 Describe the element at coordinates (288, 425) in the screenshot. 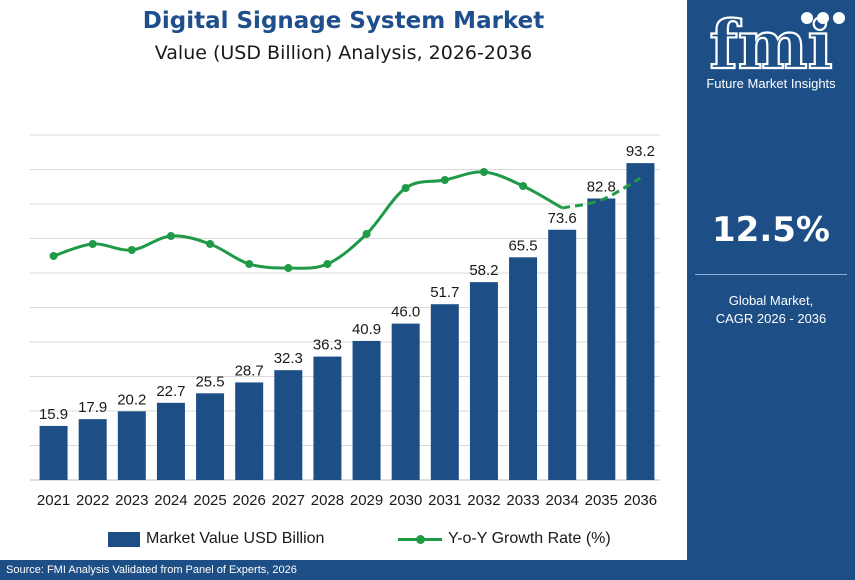

I see `bar-2027` at that location.